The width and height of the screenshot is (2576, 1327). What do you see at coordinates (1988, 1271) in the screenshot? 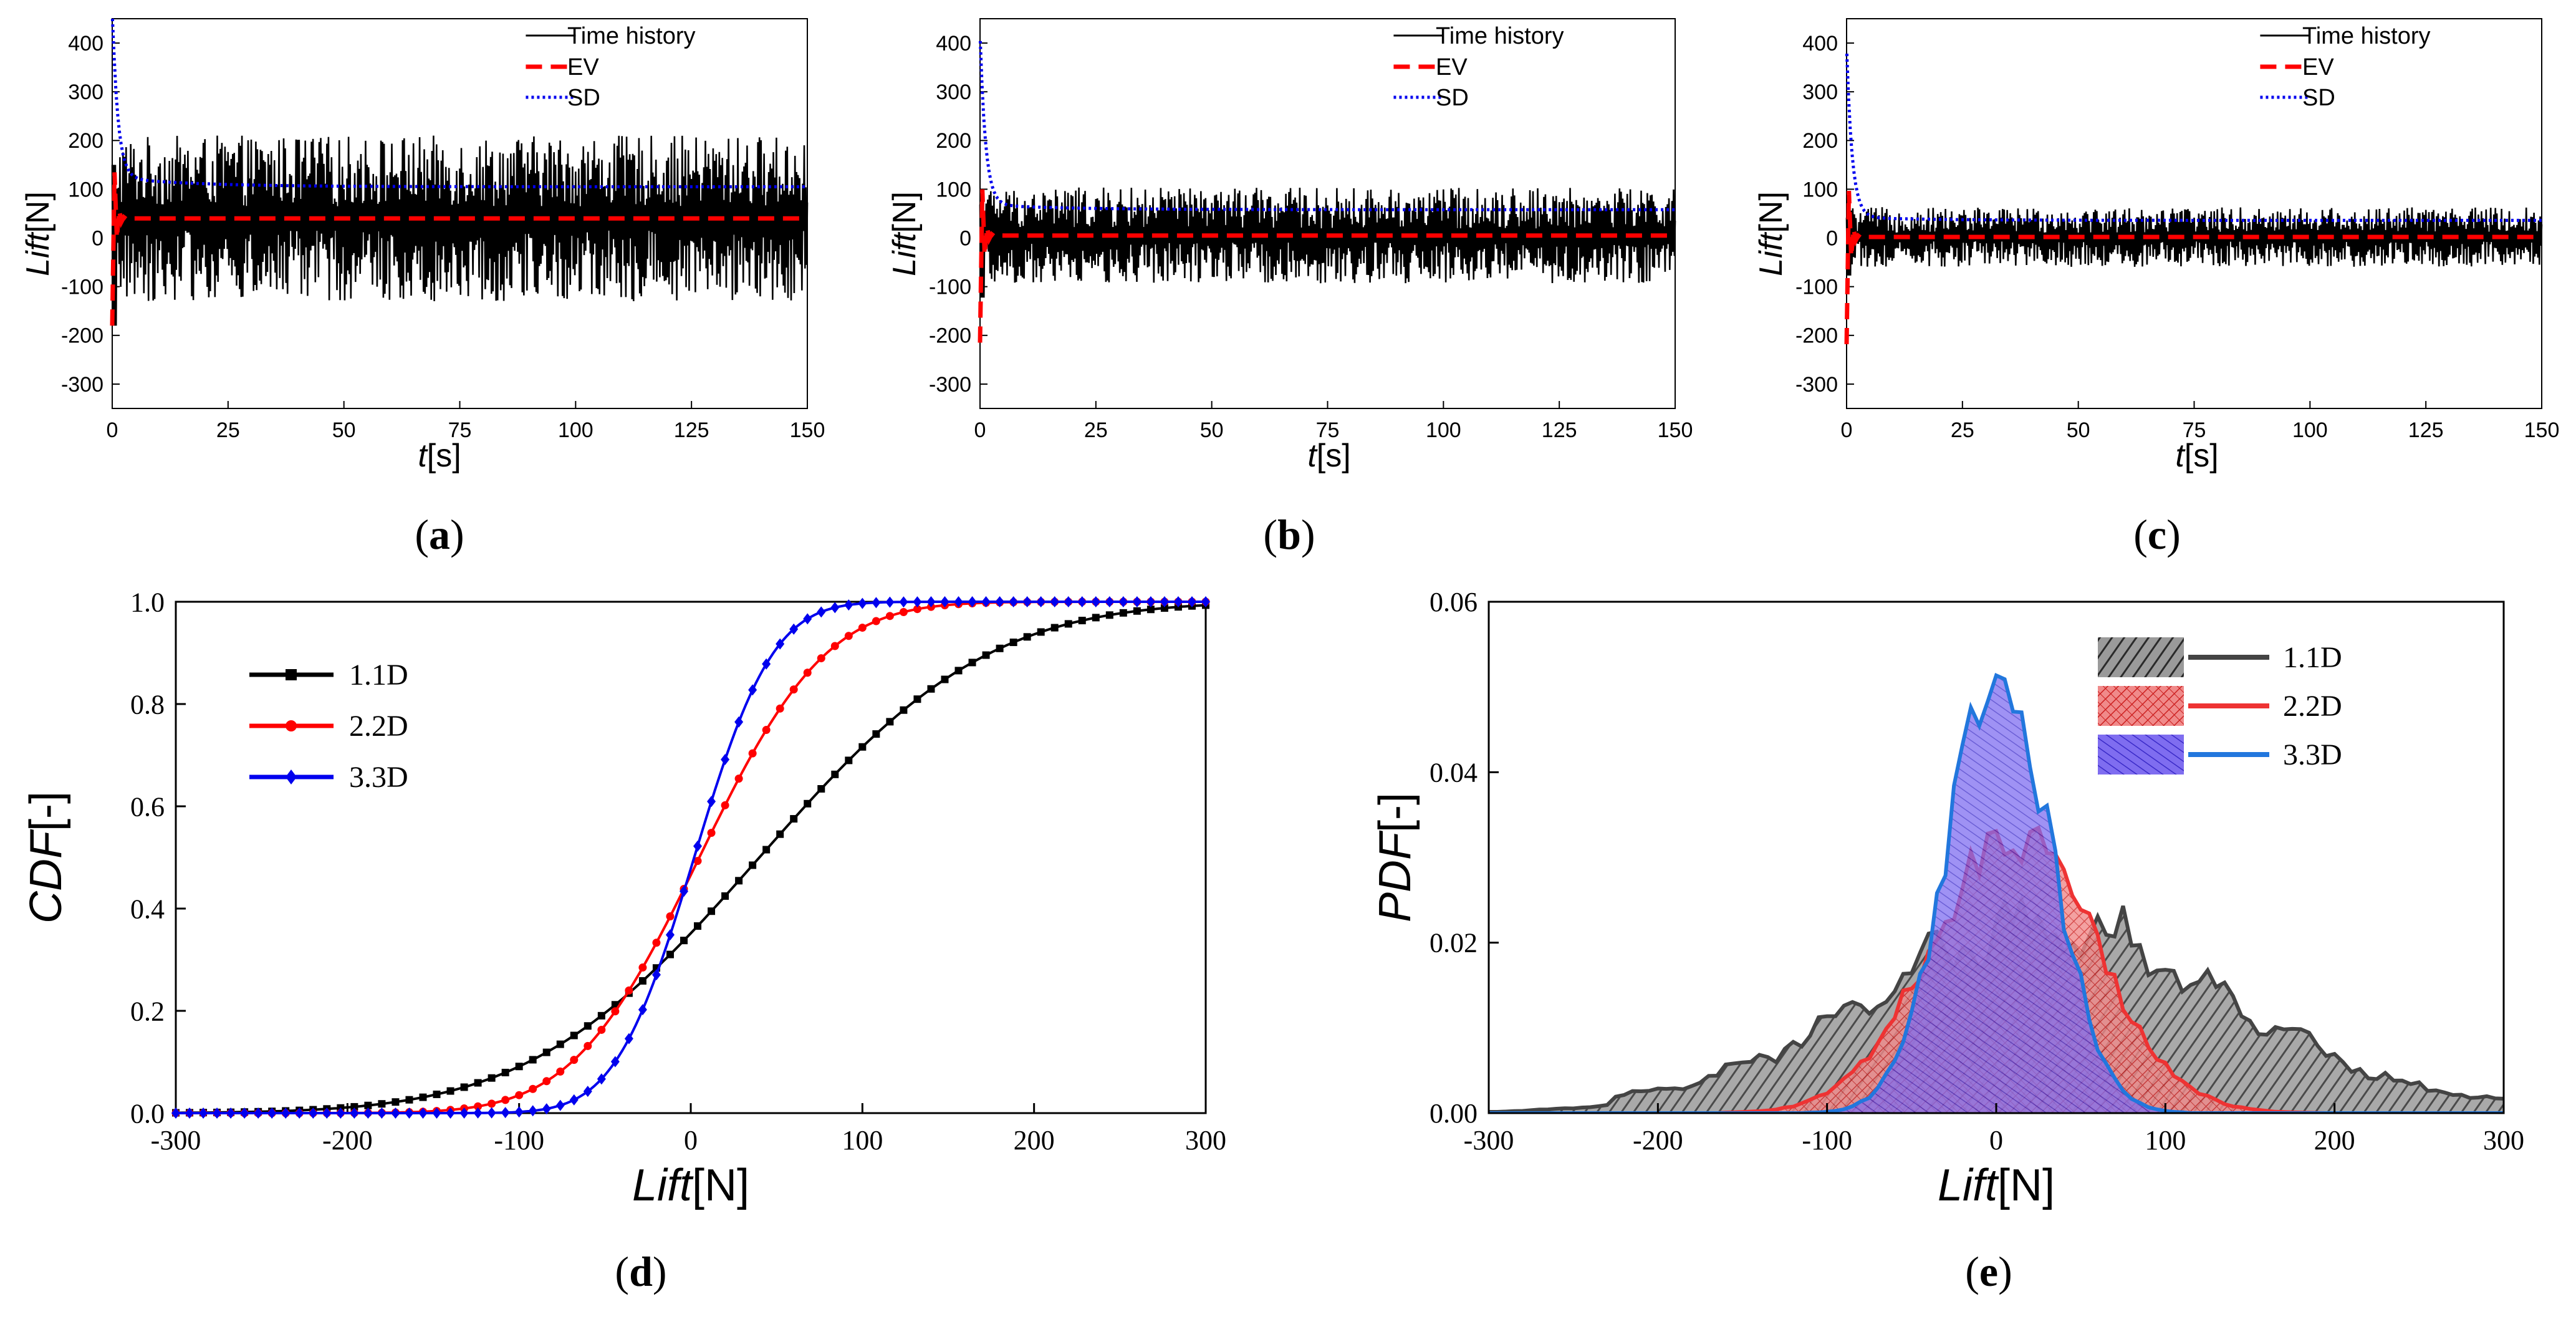
I see `panel-e-label: (e)` at bounding box center [1988, 1271].